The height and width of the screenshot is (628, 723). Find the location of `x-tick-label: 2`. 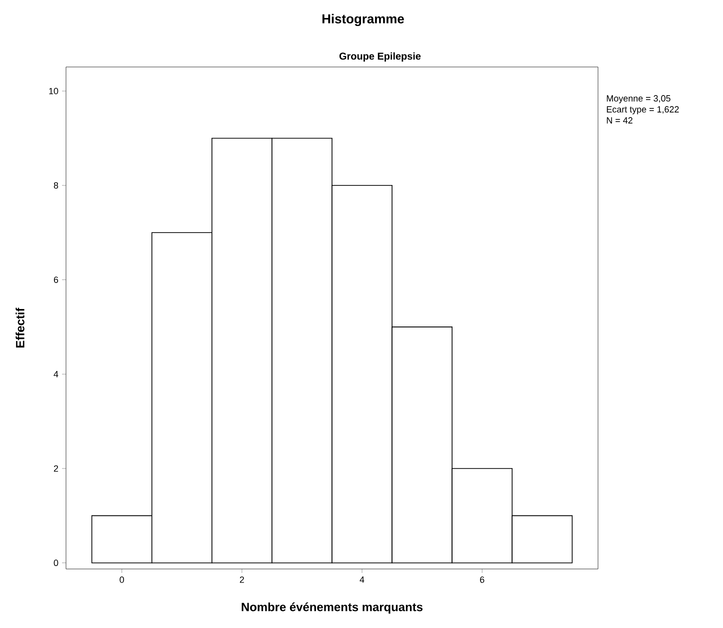

x-tick-label: 2 is located at coordinates (242, 579).